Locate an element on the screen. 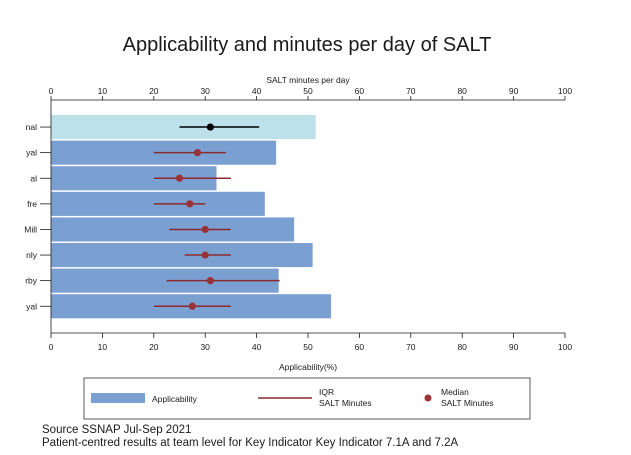 This screenshot has height=455, width=631. median-markers is located at coordinates (194, 216).